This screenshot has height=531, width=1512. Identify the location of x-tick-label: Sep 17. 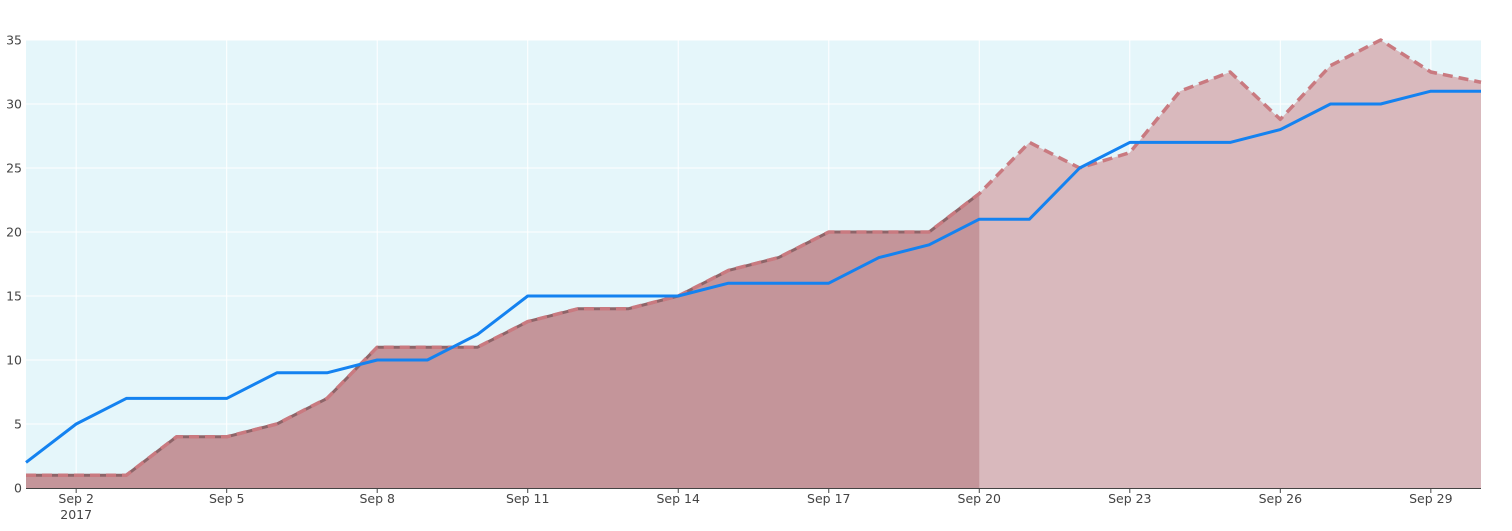
(828, 498).